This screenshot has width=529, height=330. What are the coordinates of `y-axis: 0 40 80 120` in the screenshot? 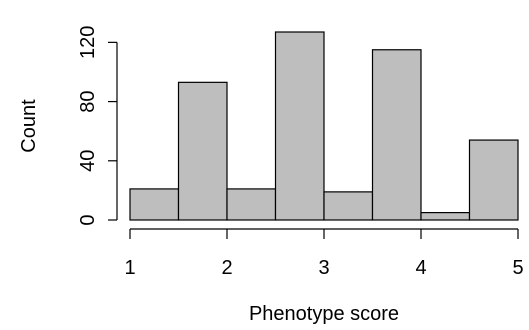 It's located at (97, 126).